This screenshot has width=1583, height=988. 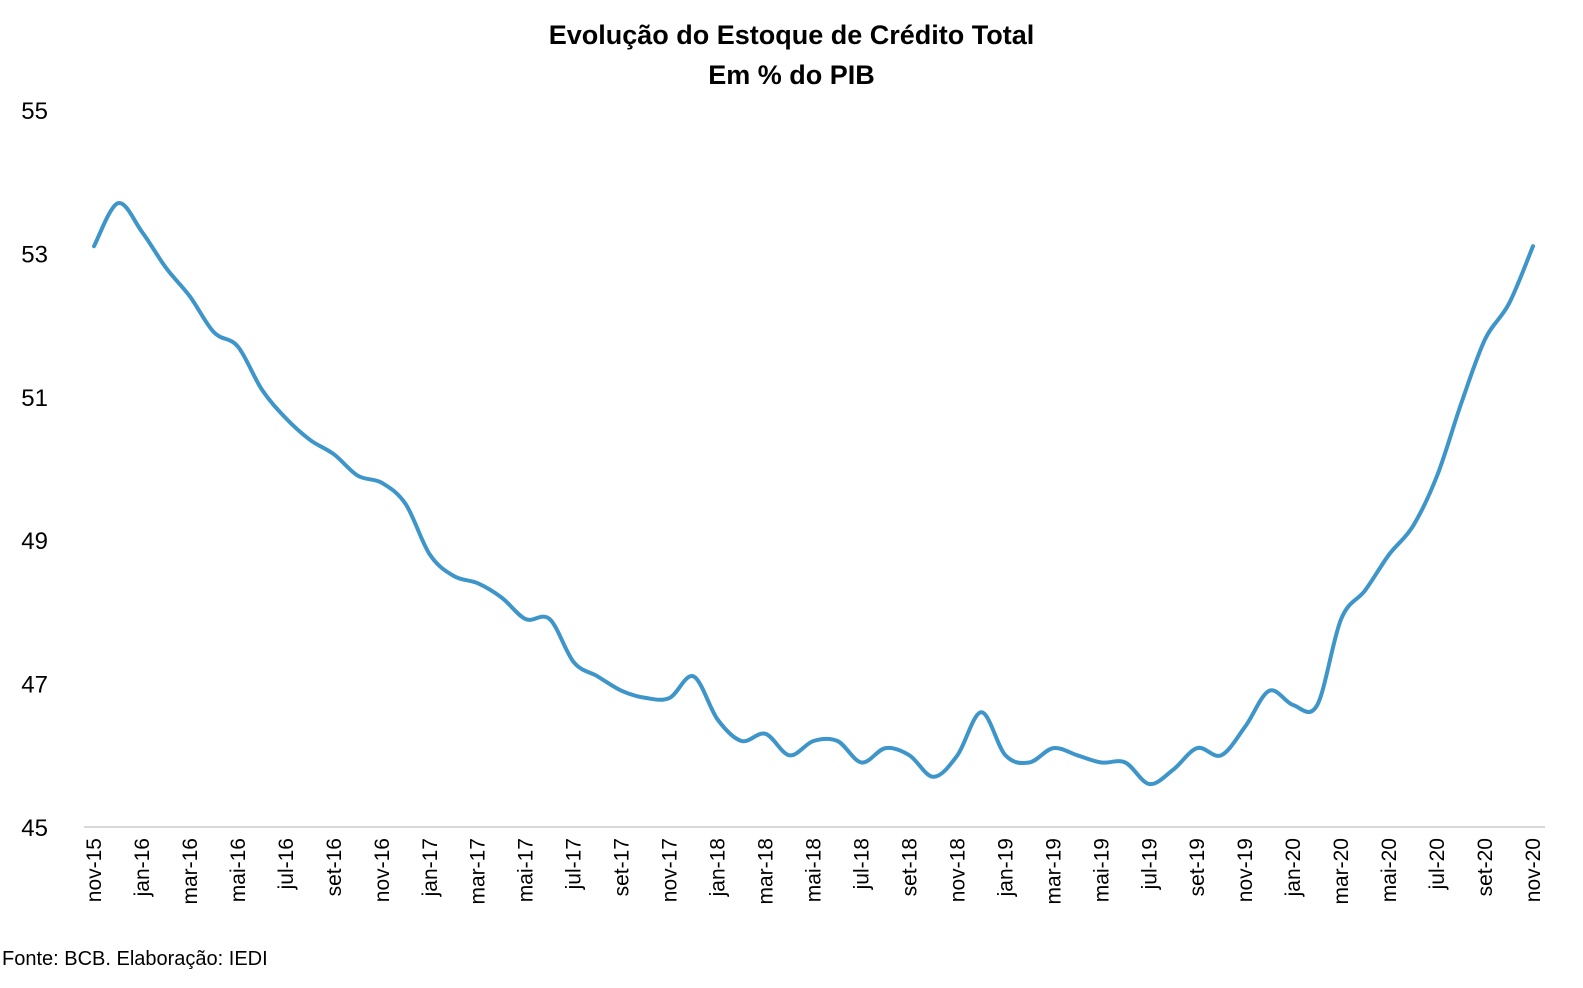 What do you see at coordinates (286, 864) in the screenshot?
I see `x-tick-label: jul-16` at bounding box center [286, 864].